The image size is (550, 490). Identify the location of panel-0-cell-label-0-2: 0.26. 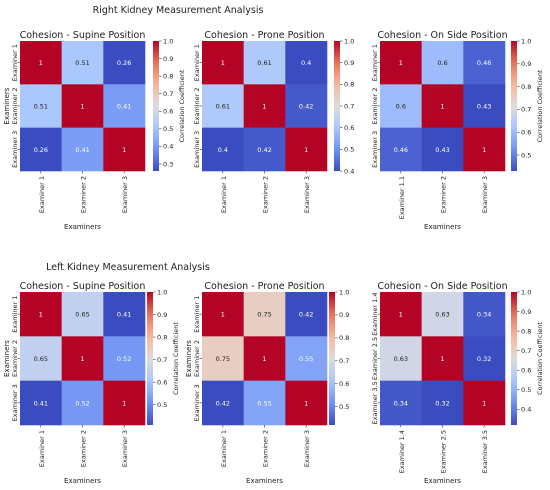
(124, 63).